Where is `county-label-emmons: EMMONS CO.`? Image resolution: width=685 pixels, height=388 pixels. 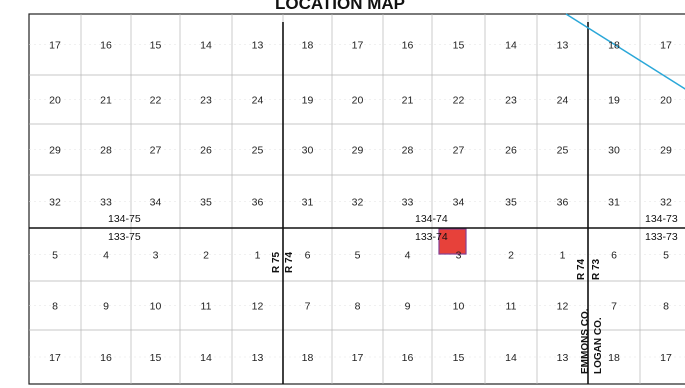
county-label-emmons: EMMONS CO. is located at coordinates (585, 341).